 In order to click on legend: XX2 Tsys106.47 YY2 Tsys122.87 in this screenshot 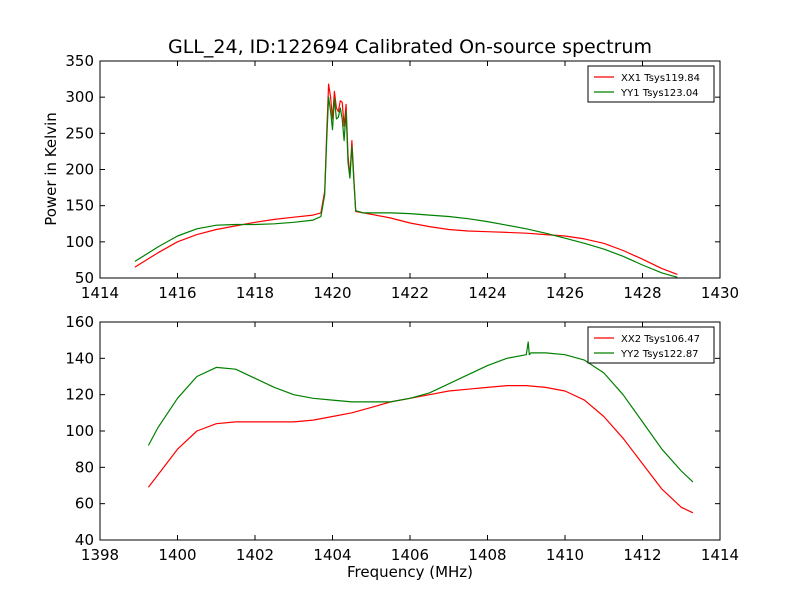, I will do `click(651, 345)`.